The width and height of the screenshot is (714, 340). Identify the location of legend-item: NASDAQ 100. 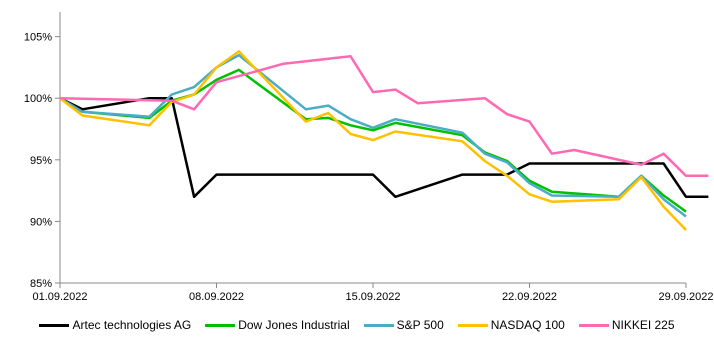
(511, 325).